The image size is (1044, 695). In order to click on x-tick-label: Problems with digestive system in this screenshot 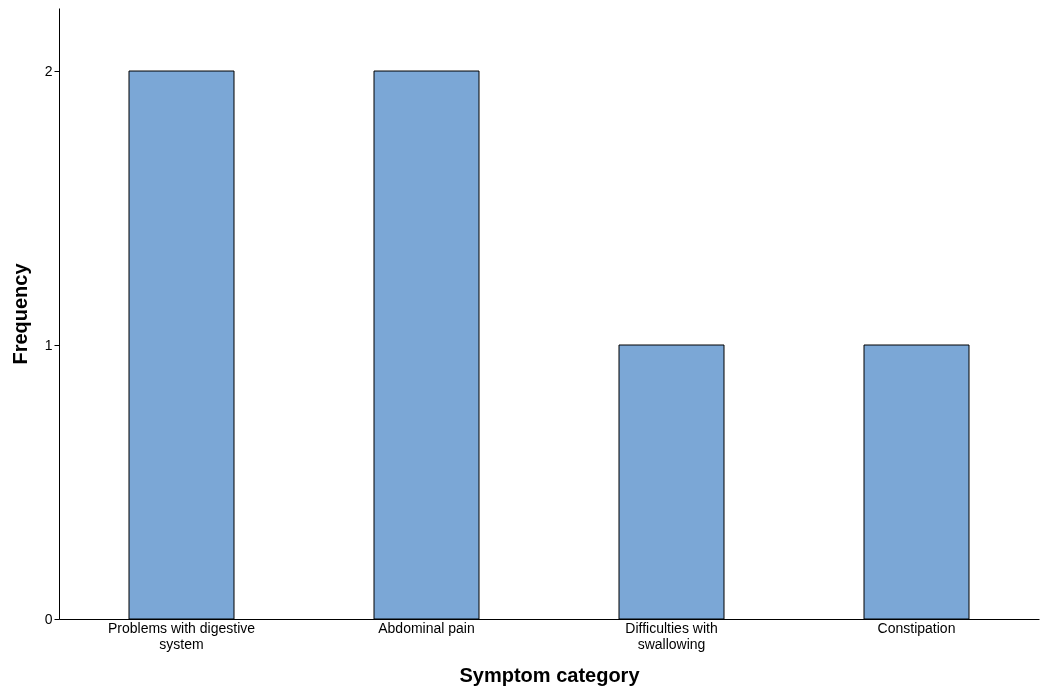, I will do `click(181, 635)`.